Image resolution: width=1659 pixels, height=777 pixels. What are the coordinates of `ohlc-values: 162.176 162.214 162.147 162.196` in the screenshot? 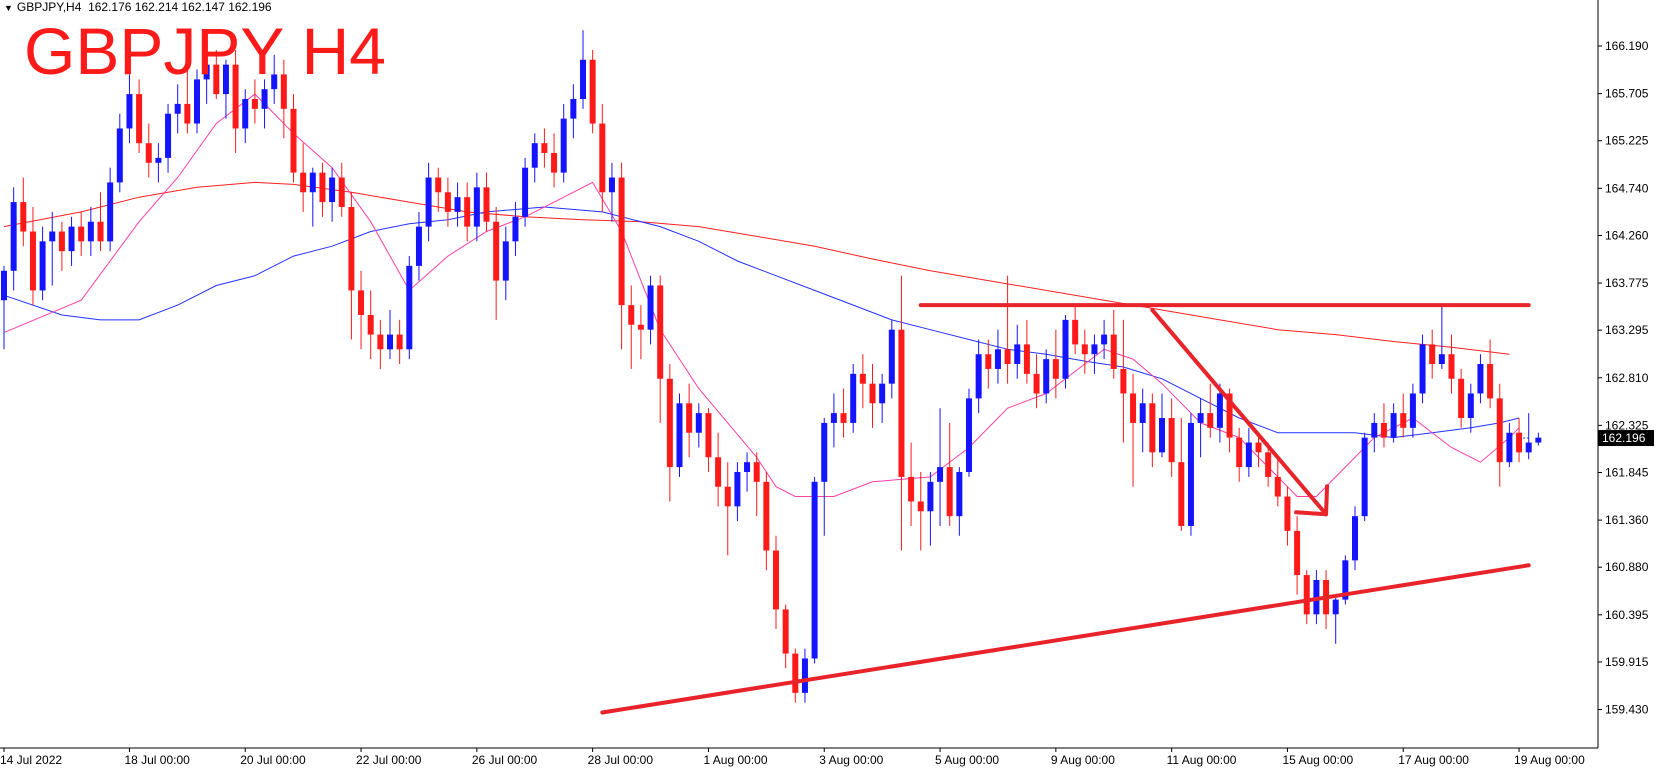 It's located at (180, 7).